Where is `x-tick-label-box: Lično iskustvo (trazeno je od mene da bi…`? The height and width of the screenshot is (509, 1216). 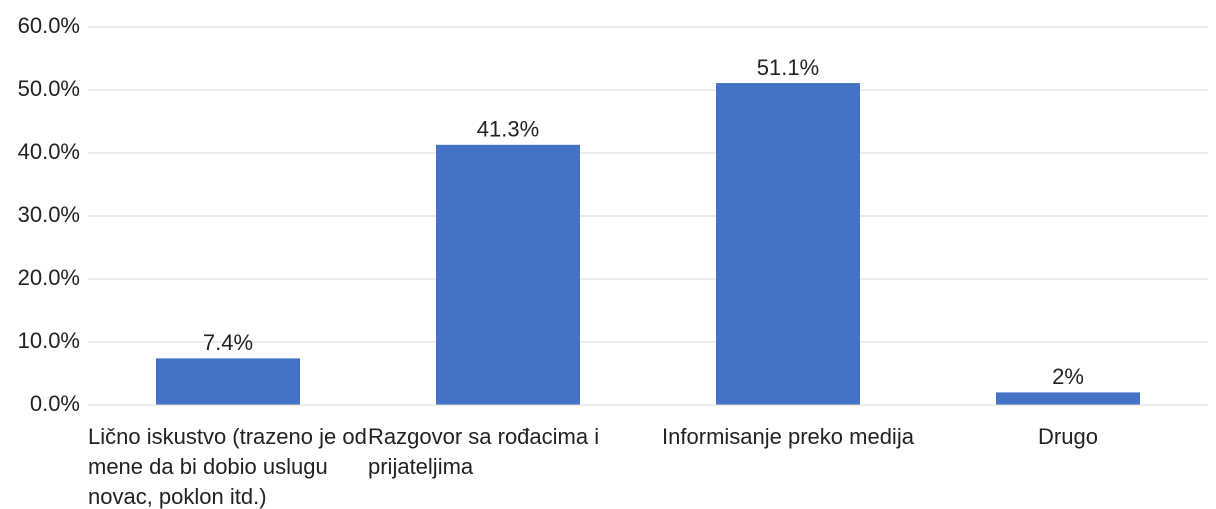
x-tick-label-box: Lično iskustvo (trazeno je od mene da bi… is located at coordinates (228, 465).